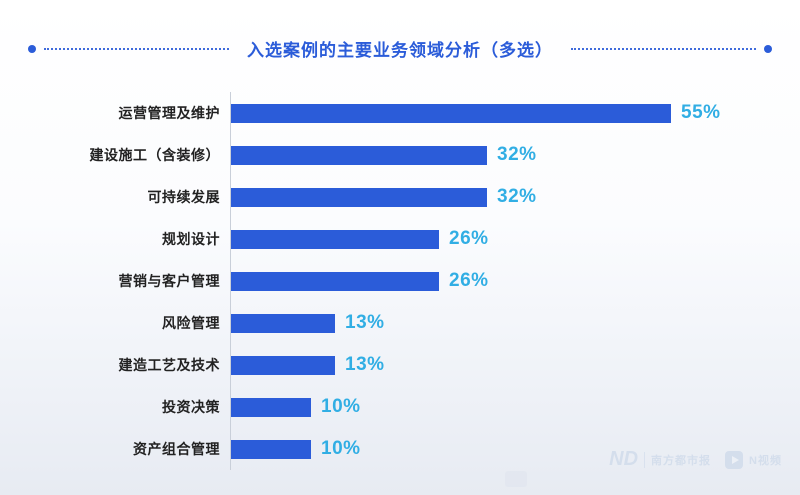  What do you see at coordinates (191, 407) in the screenshot?
I see `category-label: 投资决策` at bounding box center [191, 407].